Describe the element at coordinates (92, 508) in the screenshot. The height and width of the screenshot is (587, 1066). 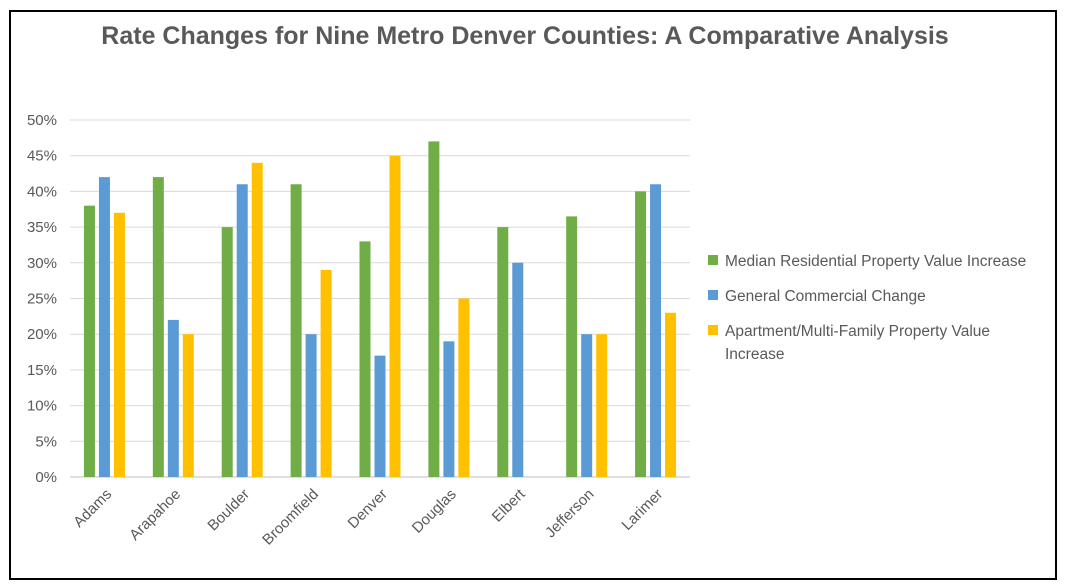
I see `x-tick-label: Adams` at that location.